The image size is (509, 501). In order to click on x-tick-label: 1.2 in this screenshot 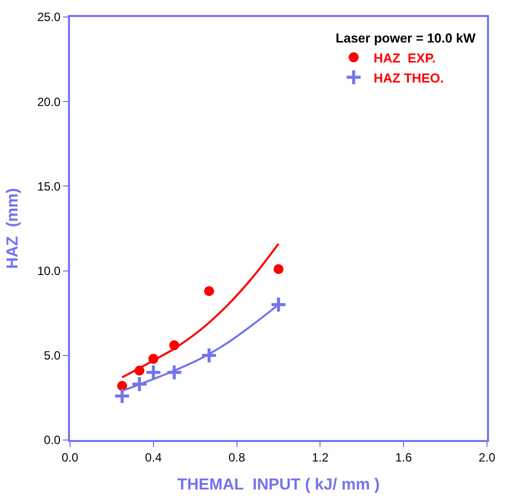, I will do `click(320, 457)`.